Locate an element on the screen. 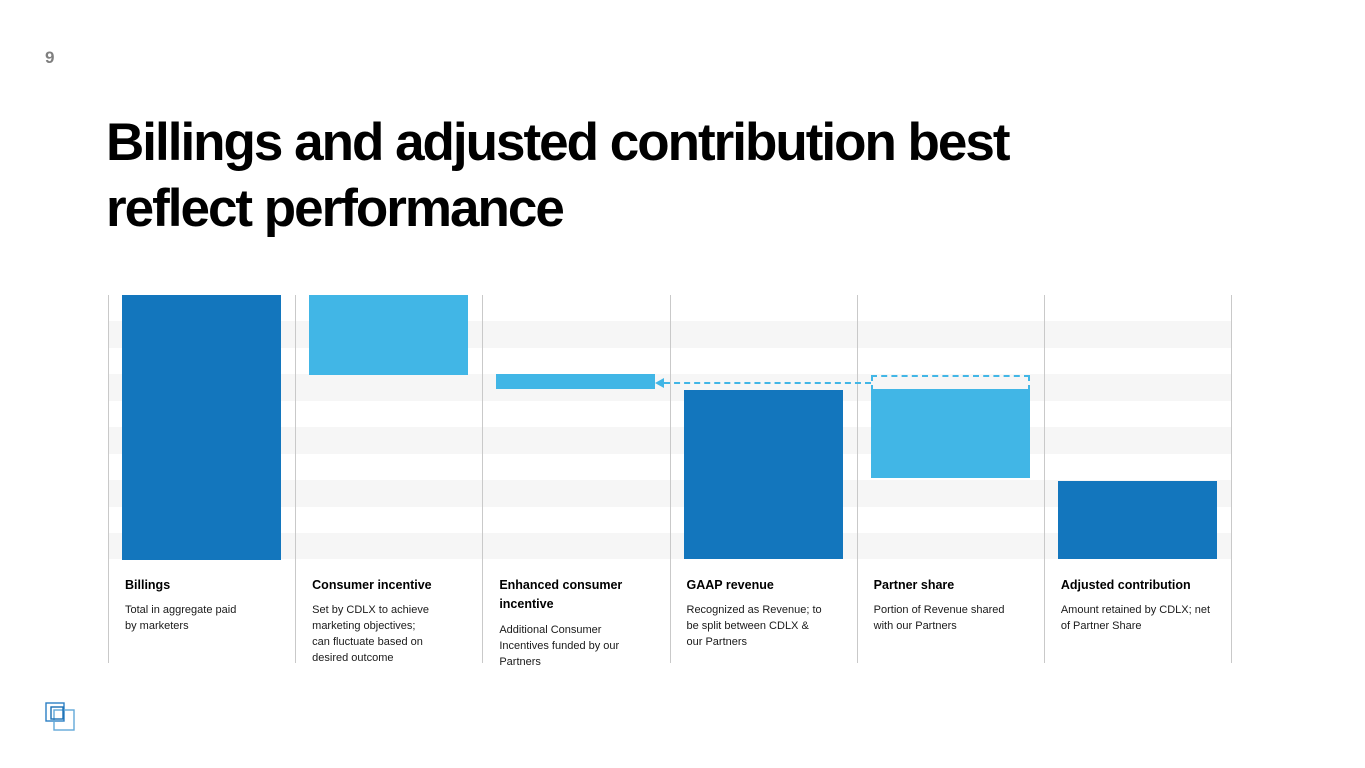 The height and width of the screenshot is (768, 1365). dashed-flow-arrow is located at coordinates (763, 382).